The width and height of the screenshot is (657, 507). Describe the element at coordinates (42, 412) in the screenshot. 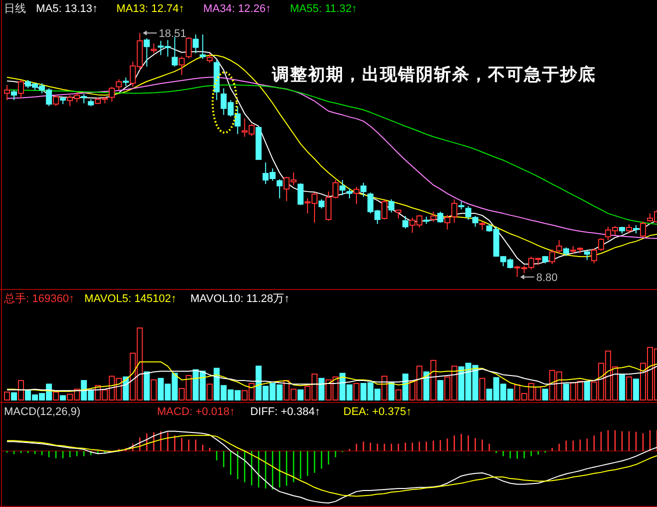

I see `chart-title: MACD(12,26,9)` at that location.